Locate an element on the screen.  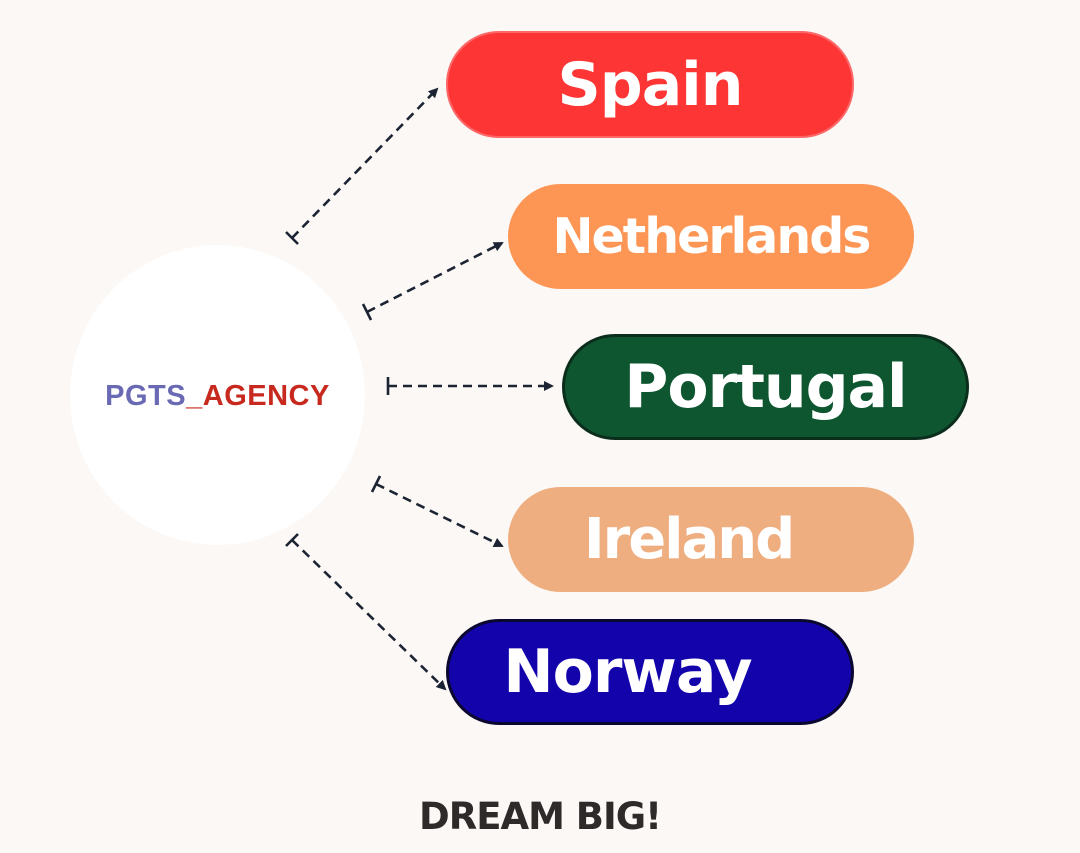
destination-label: Spain is located at coordinates (650, 84).